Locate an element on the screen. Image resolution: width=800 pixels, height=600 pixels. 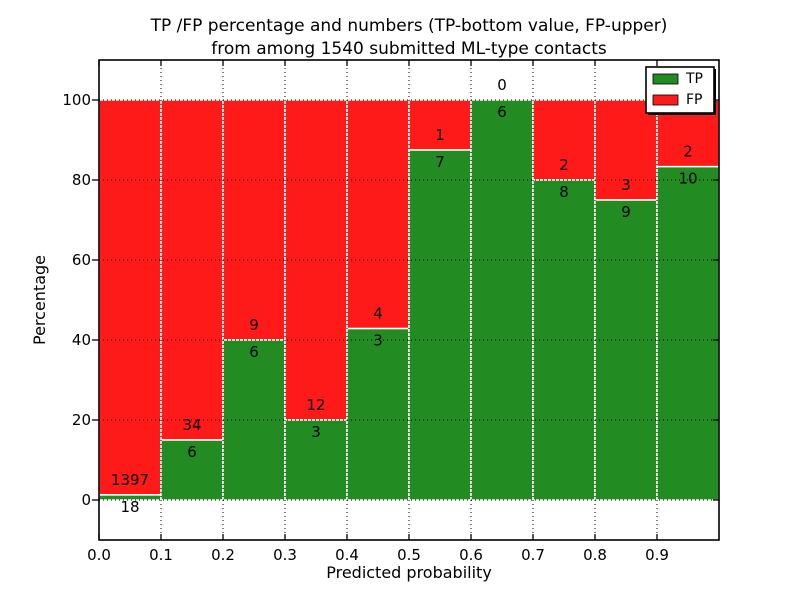
bar-count-tp: 7 is located at coordinates (440, 162).